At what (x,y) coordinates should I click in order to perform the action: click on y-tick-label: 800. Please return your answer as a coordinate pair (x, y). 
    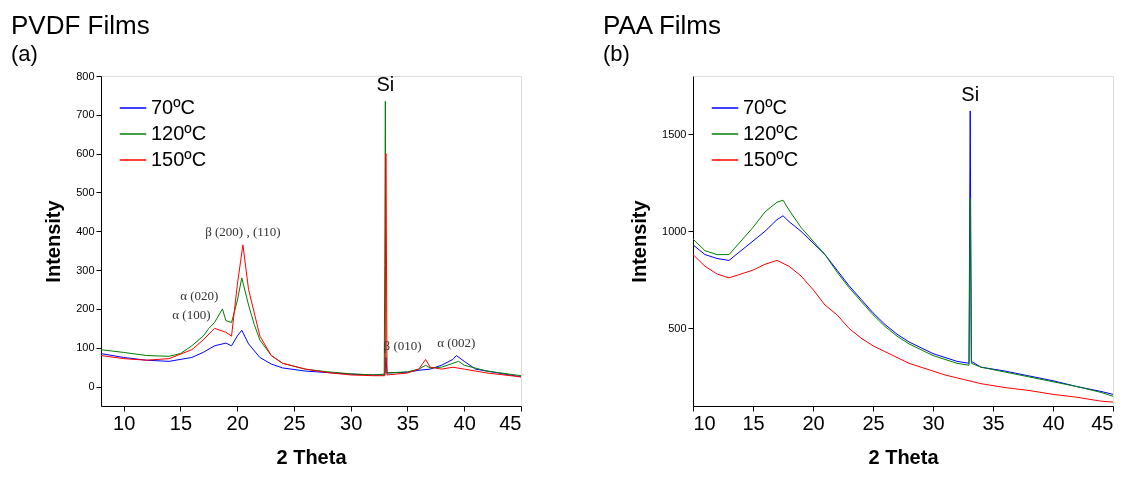
    Looking at the image, I should click on (85, 75).